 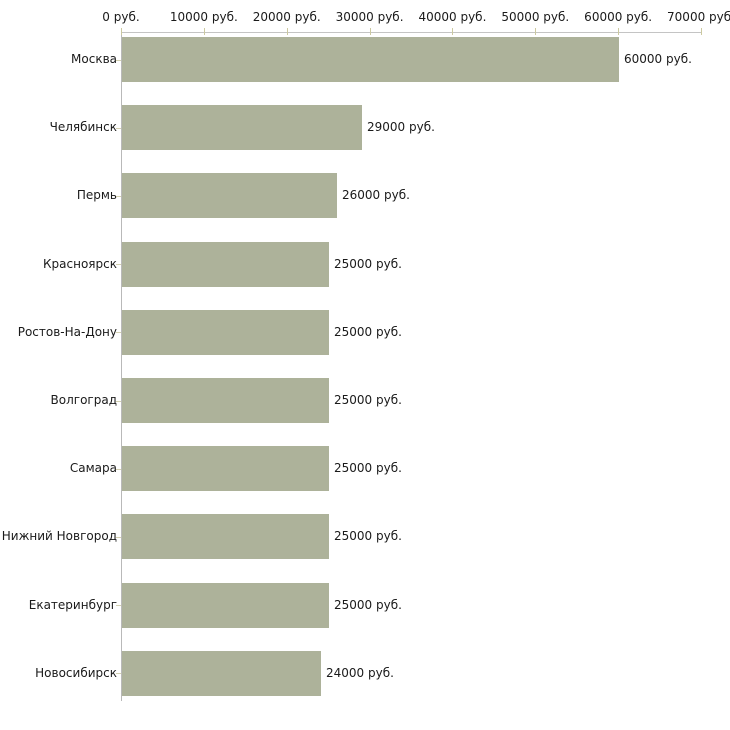 I want to click on category-label: Екатеринбург, so click(x=72, y=604).